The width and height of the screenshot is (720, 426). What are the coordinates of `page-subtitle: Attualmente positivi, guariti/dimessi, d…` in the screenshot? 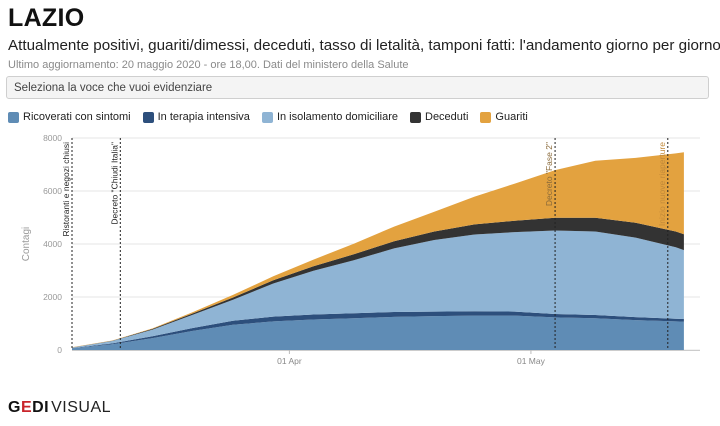 It's located at (364, 45).